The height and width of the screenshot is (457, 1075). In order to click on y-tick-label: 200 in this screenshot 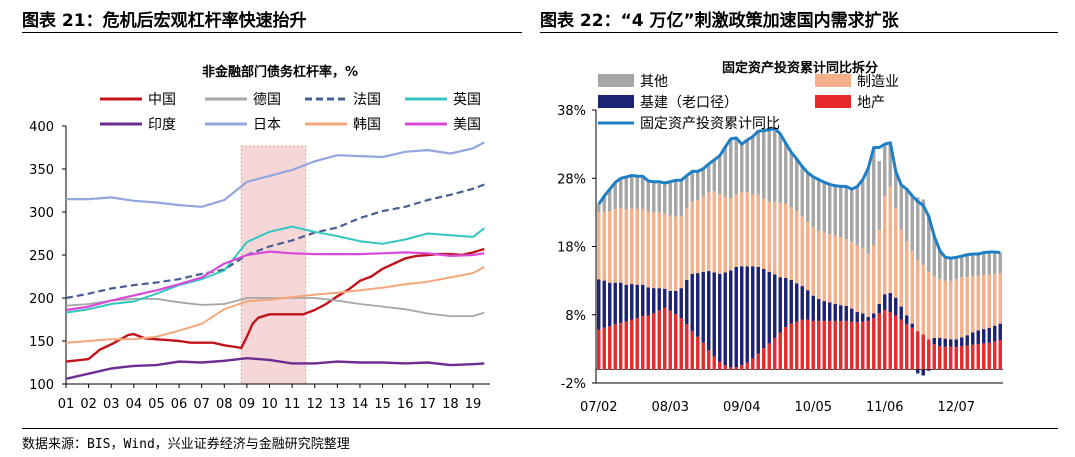, I will do `click(41, 299)`.